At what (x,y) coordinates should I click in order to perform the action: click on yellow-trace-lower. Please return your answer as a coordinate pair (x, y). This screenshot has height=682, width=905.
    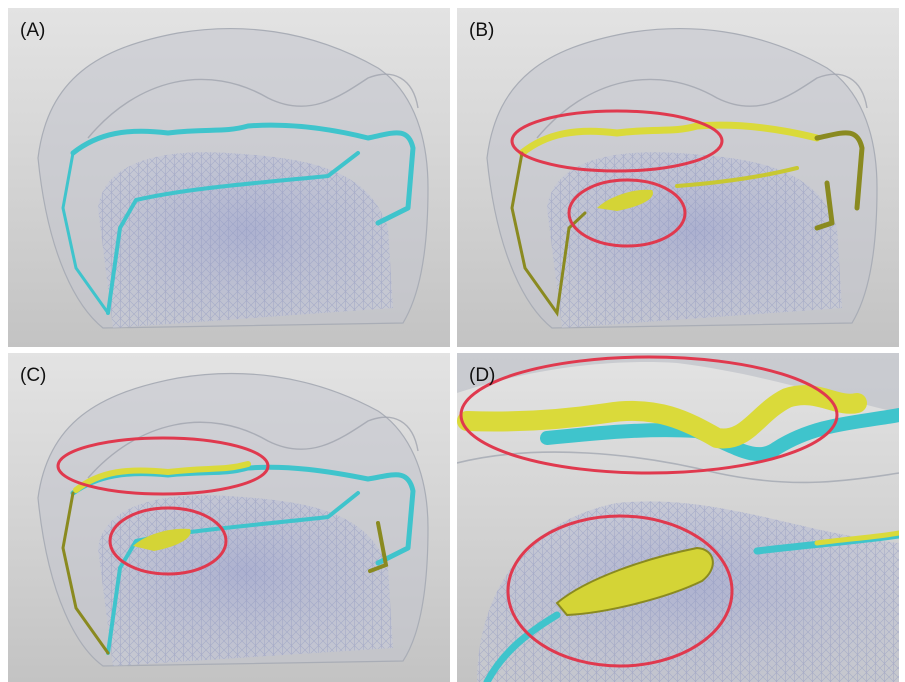
    Looking at the image, I should click on (737, 177).